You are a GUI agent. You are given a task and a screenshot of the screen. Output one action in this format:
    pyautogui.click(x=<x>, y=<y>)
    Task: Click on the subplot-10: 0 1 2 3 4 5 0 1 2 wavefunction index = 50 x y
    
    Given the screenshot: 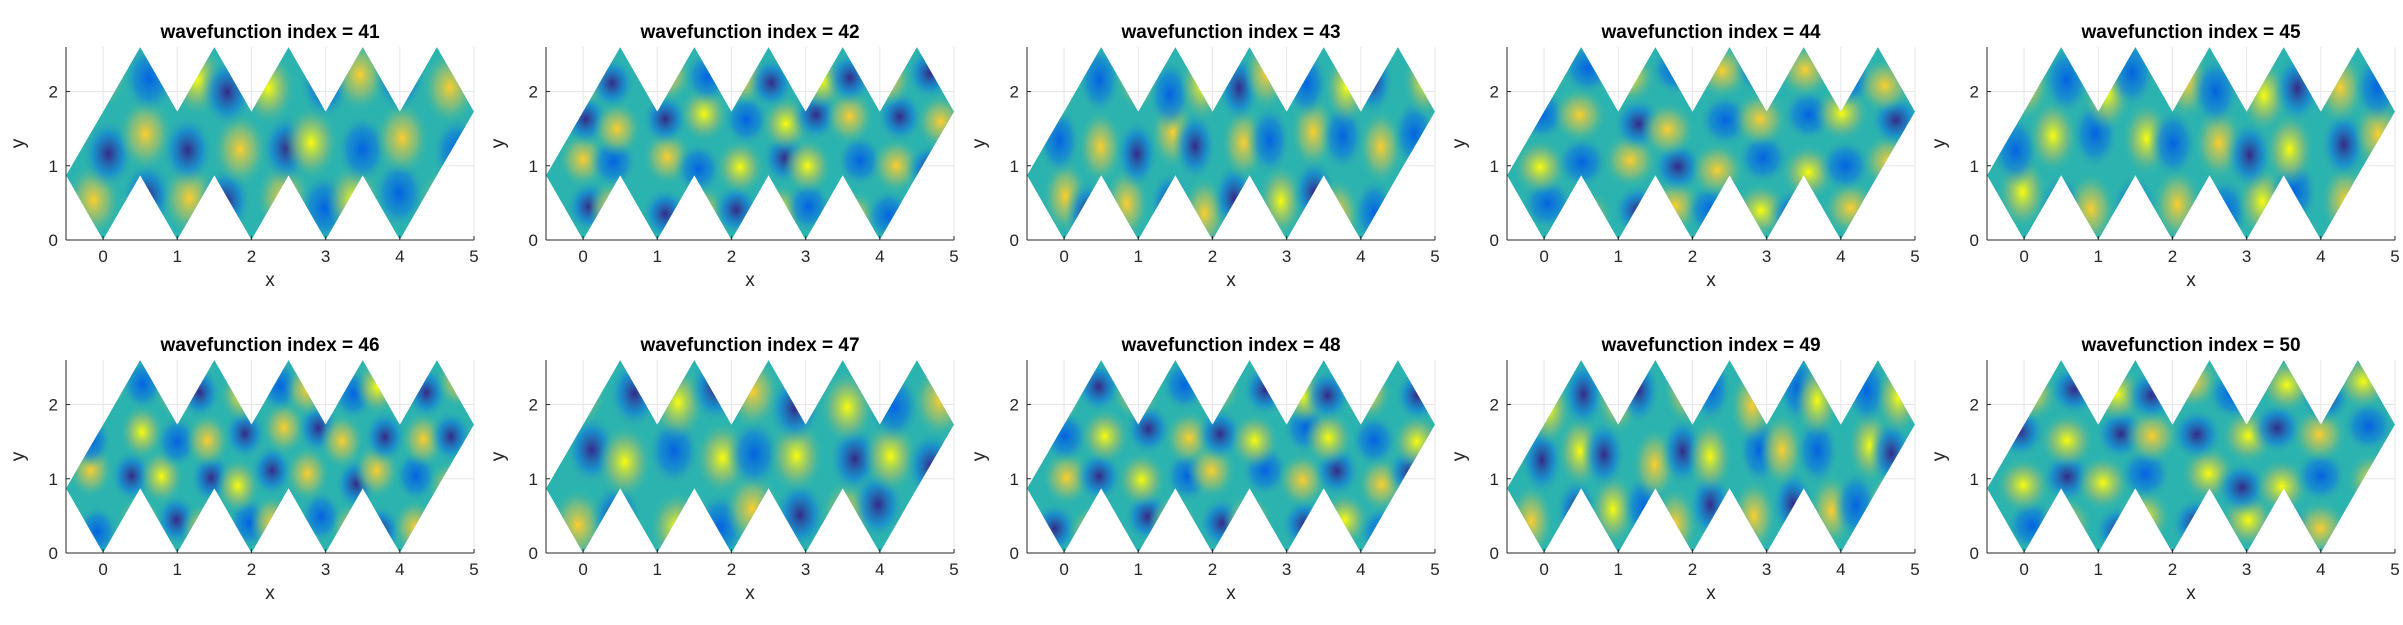 What is the action you would take?
    pyautogui.click(x=2164, y=469)
    